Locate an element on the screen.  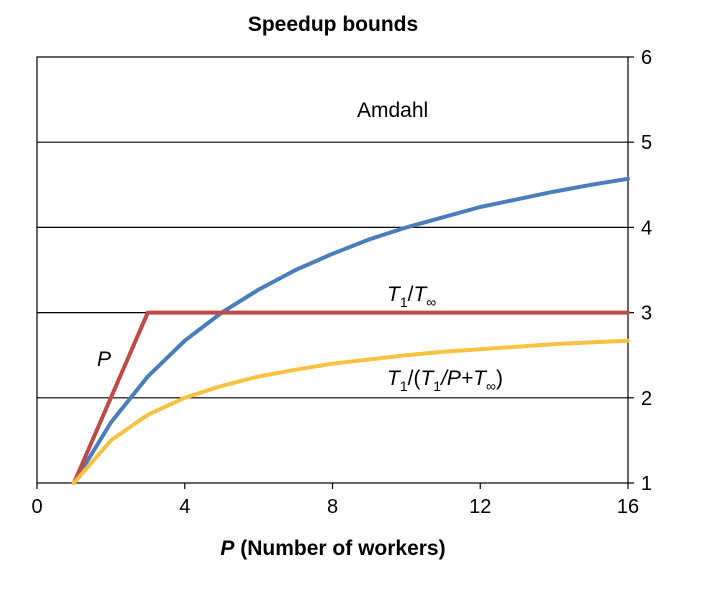
x-tick-label: 0 is located at coordinates (36, 507).